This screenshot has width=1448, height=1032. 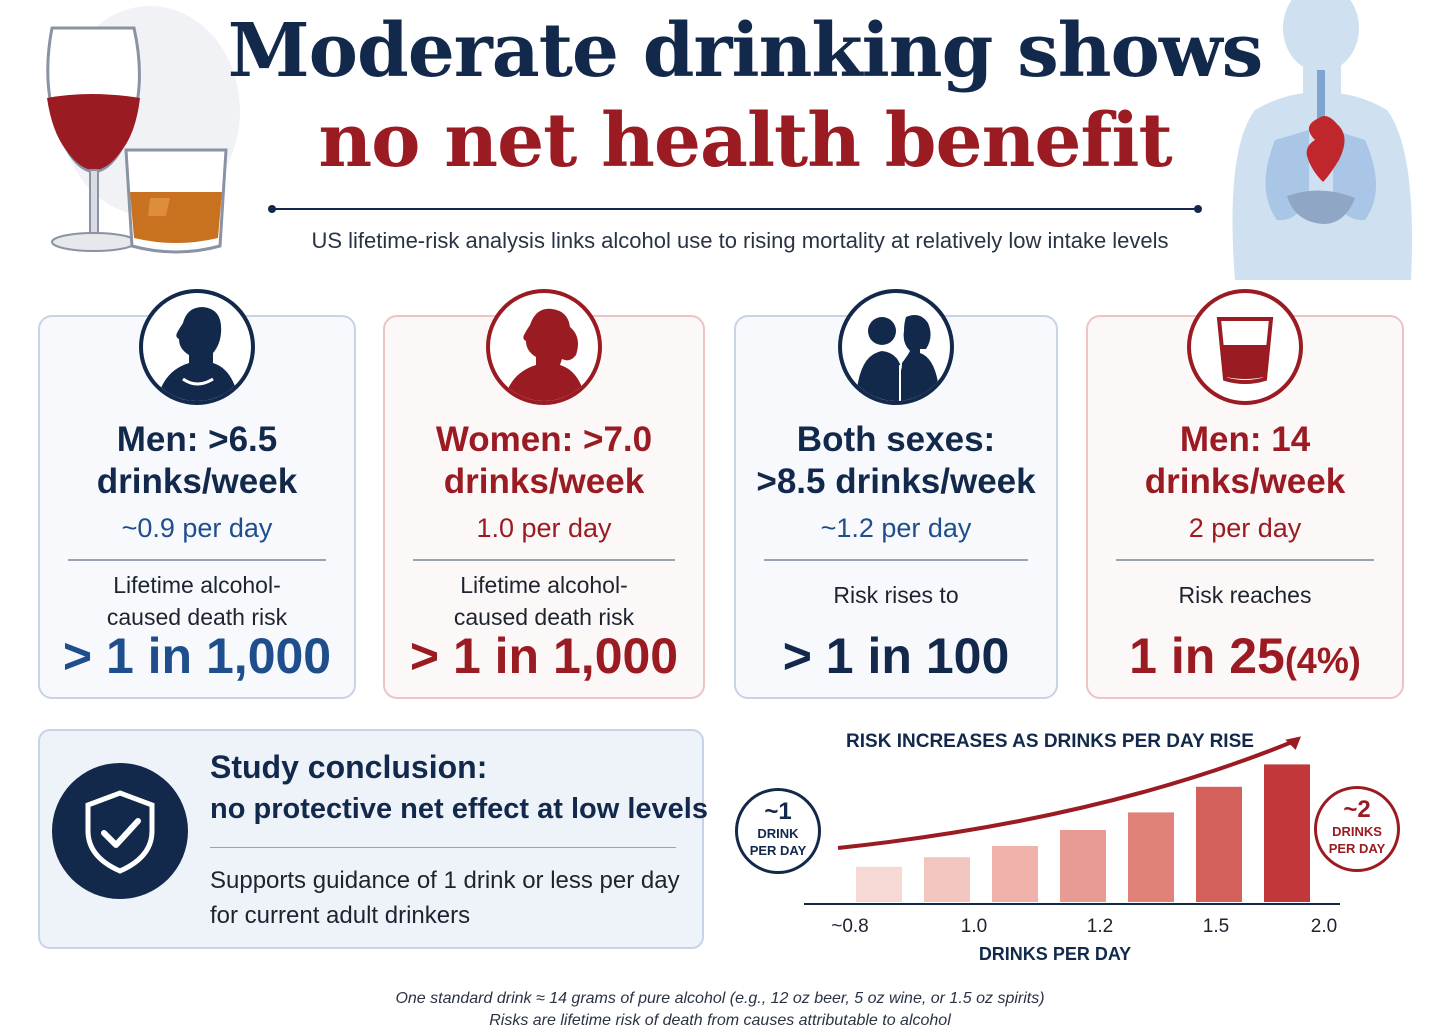 I want to click on per-day-value: 2 per day, so click(x=1245, y=528).